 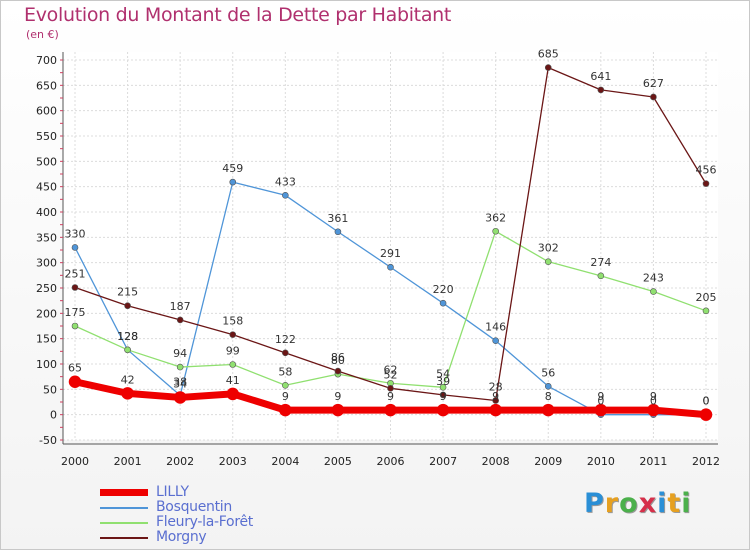 I want to click on legend-label: Fleury-la-Forêt, so click(x=204, y=522).